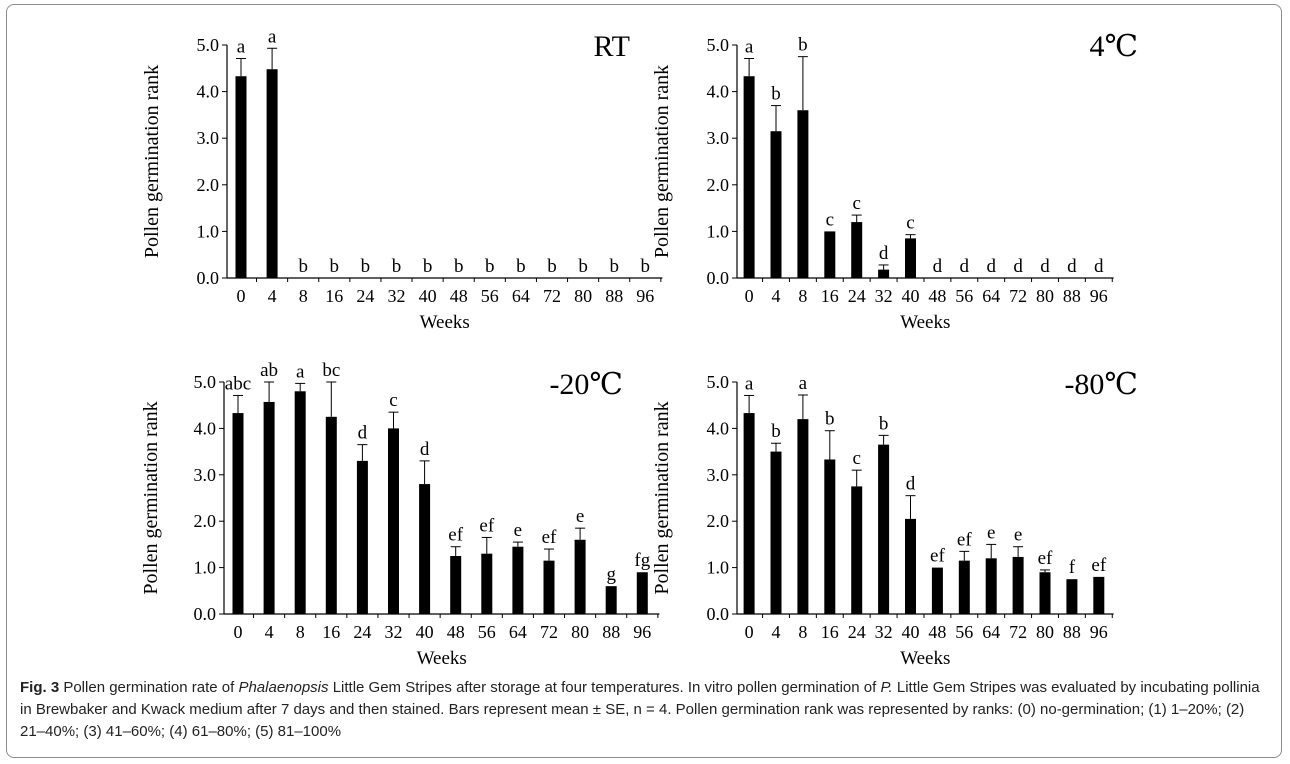 The image size is (1290, 764). Describe the element at coordinates (662, 497) in the screenshot. I see `y-axis-label: Pollen germination rank` at that location.